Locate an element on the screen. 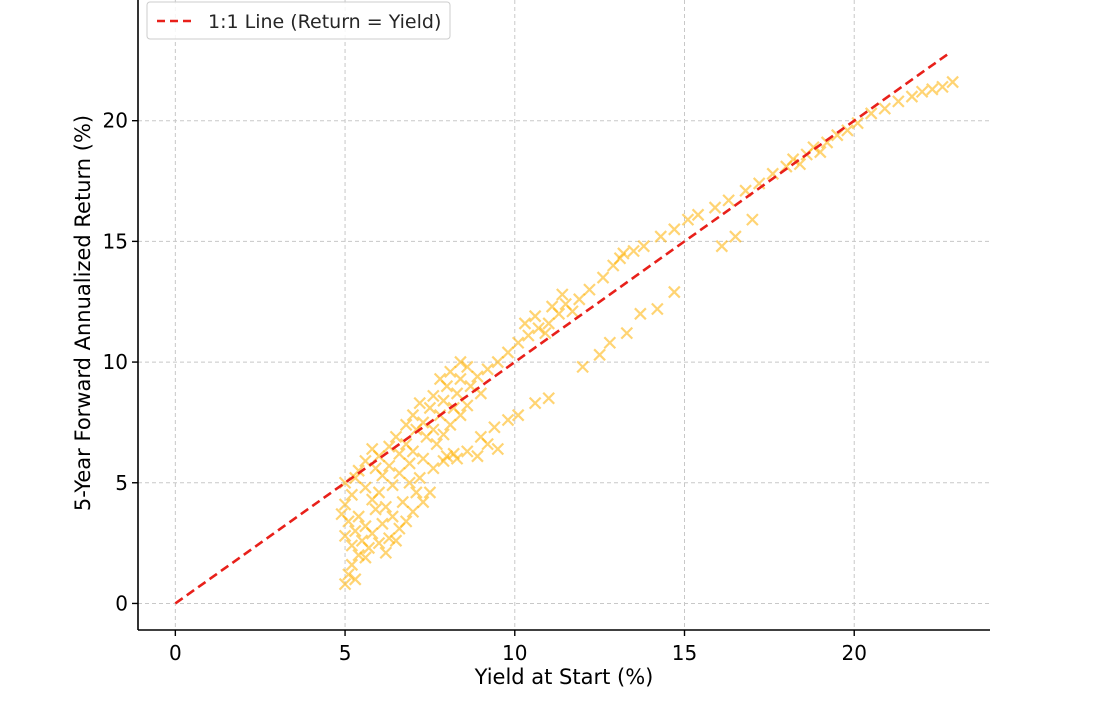  x-tick-label: 0 is located at coordinates (175, 653).